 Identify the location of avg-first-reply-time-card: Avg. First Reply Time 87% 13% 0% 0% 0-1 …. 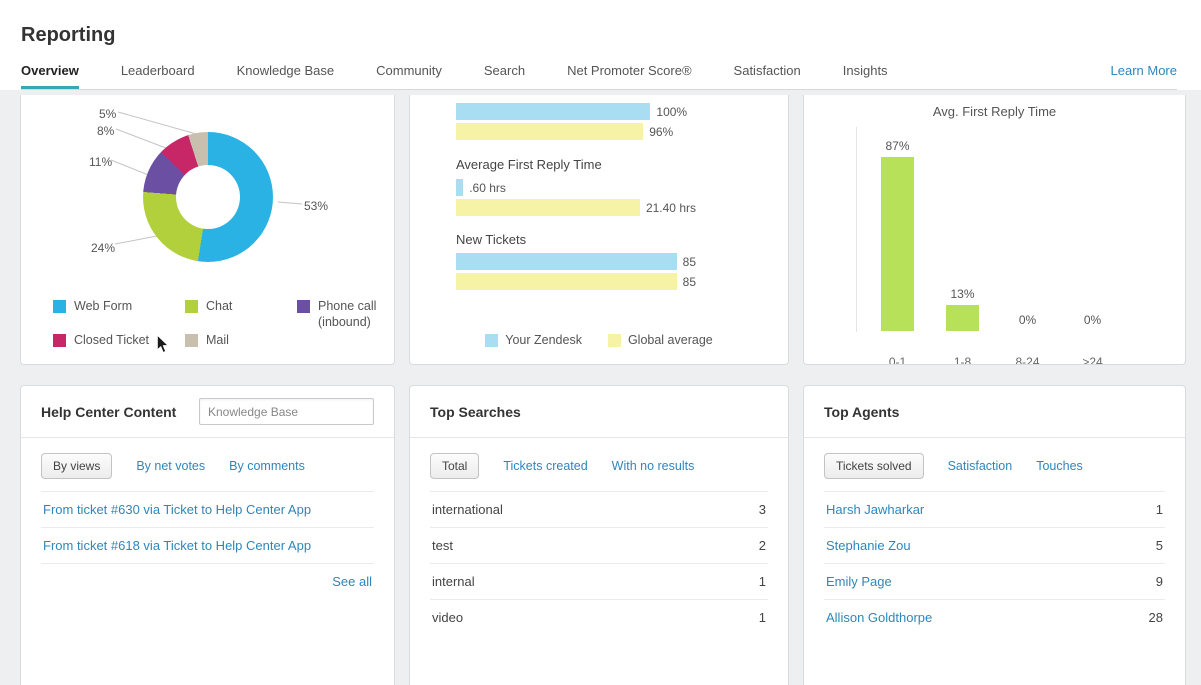
(994, 230).